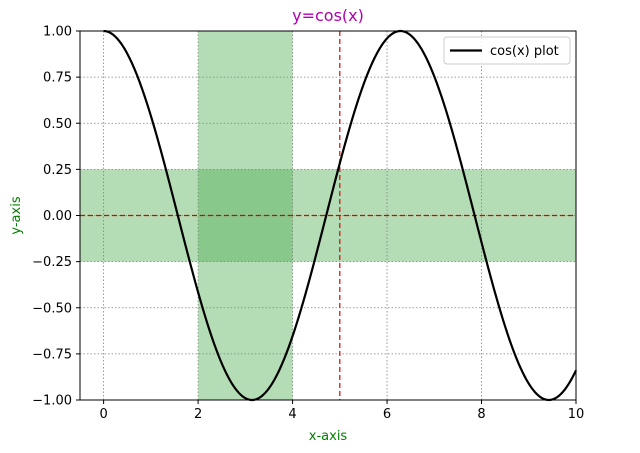 The width and height of the screenshot is (640, 453). Describe the element at coordinates (328, 436) in the screenshot. I see `x-axis-label: x-axis` at that location.